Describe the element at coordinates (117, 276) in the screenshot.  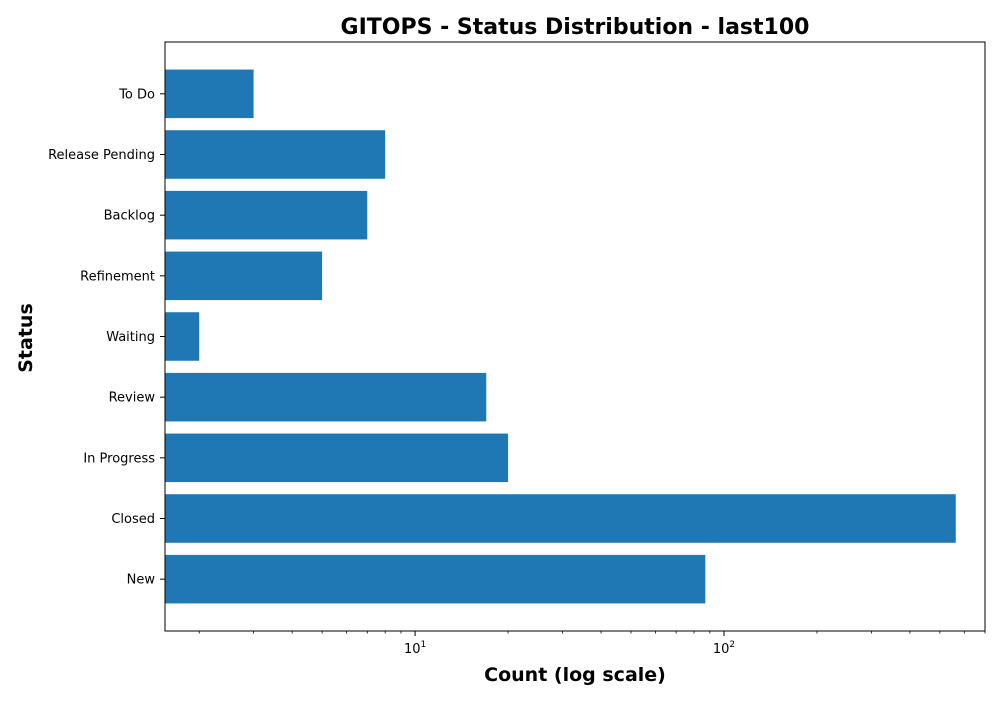
I see `y-tick-label-refinement: Refinement` at that location.